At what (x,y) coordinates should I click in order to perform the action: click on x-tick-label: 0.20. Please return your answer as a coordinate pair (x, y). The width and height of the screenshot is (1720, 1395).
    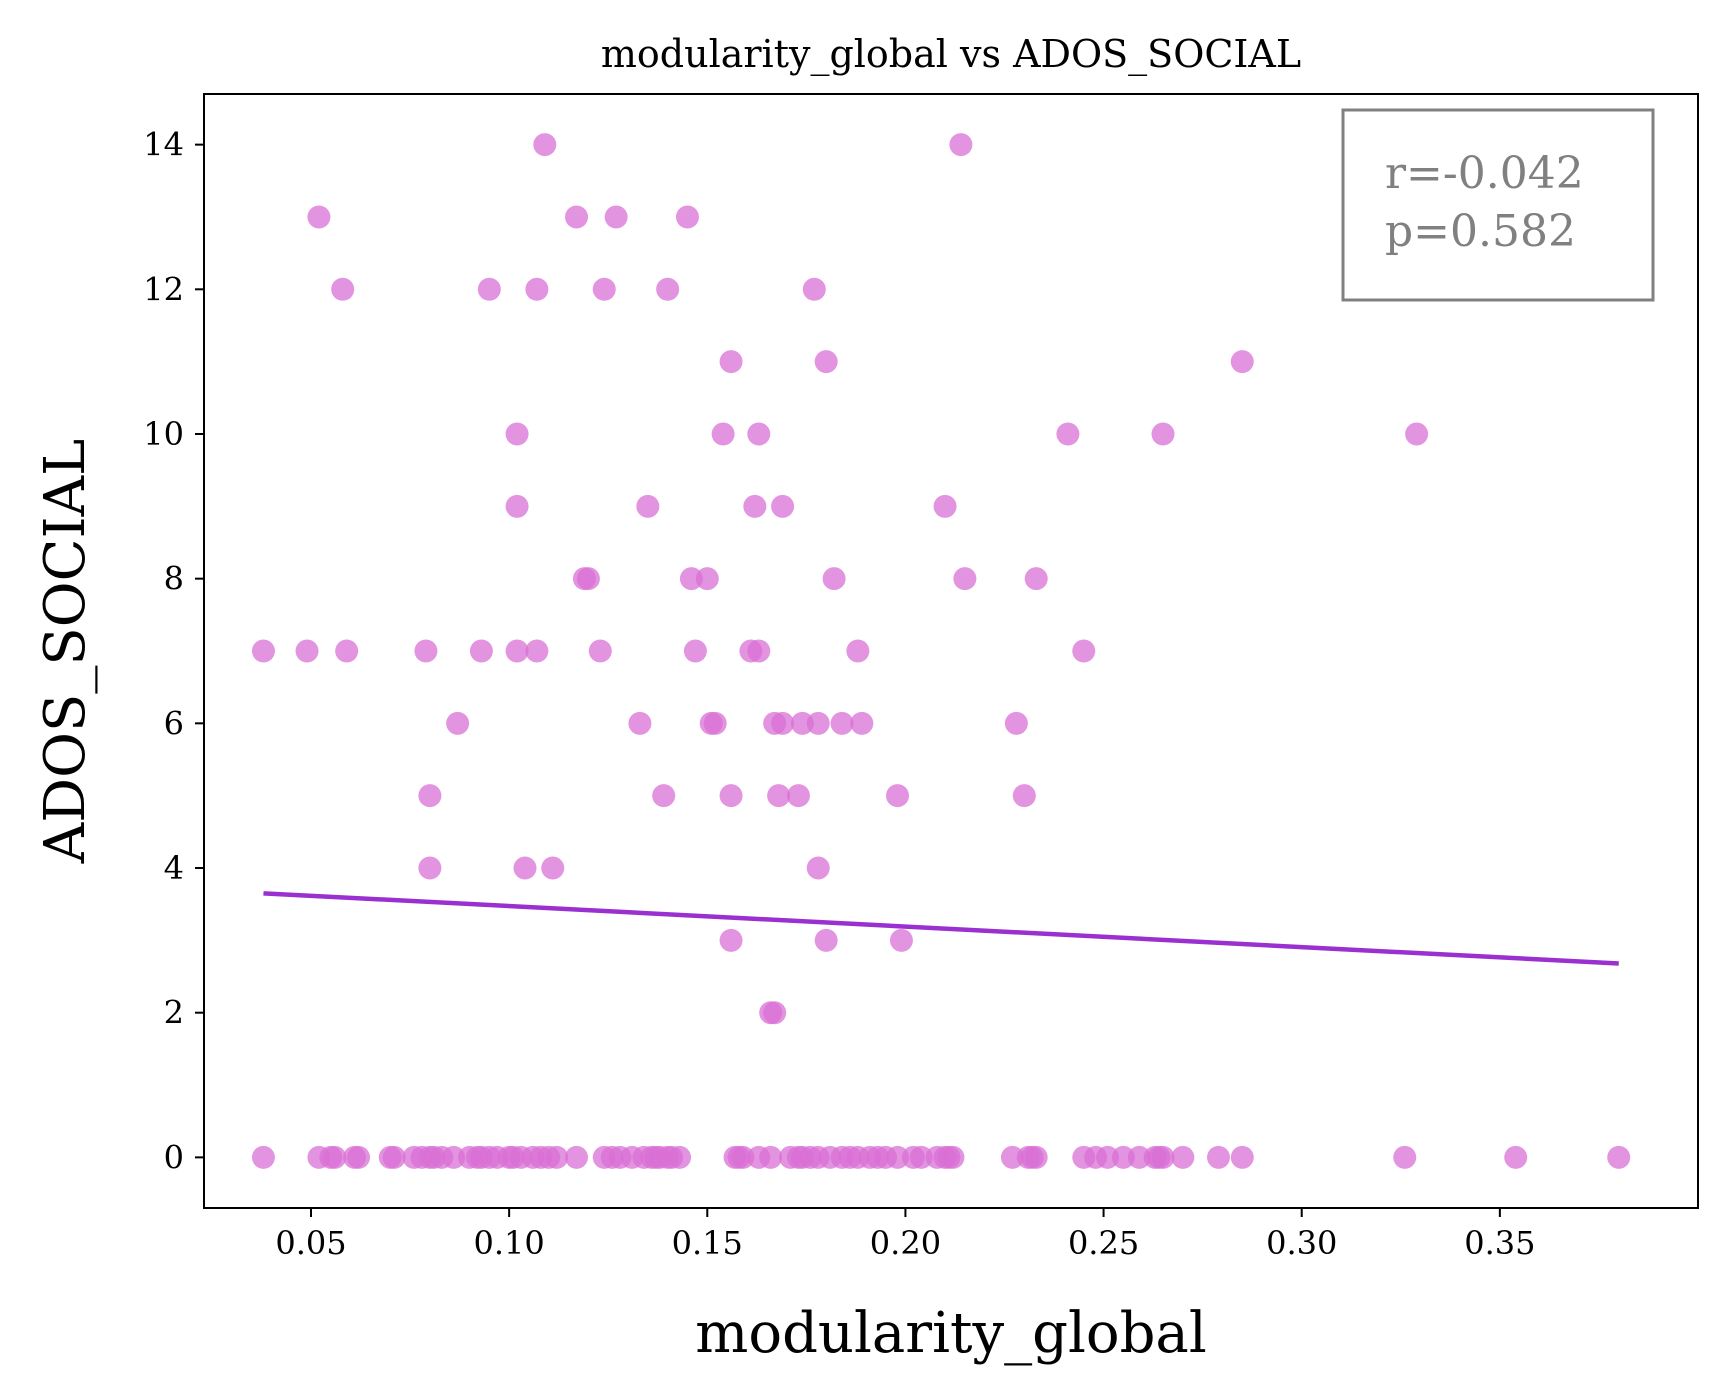
    Looking at the image, I should click on (905, 1243).